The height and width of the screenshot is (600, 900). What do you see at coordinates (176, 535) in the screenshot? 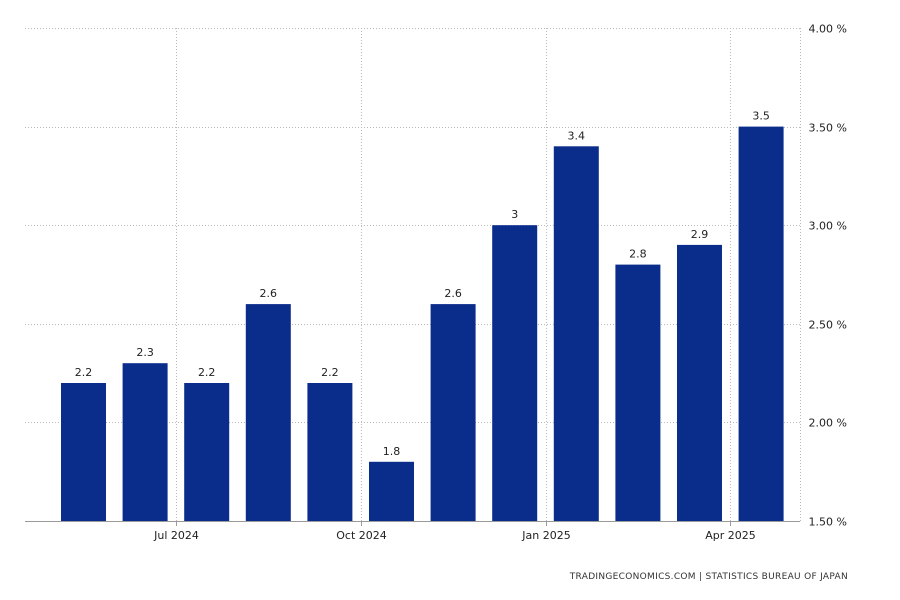
I see `x-tick-label: Jul 2024` at bounding box center [176, 535].